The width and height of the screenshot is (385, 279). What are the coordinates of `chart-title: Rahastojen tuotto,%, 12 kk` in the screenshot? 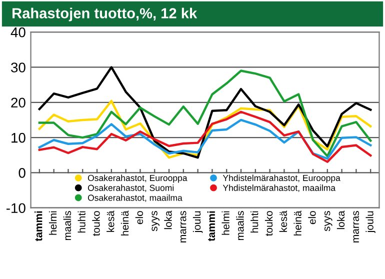 It's located at (105, 15).